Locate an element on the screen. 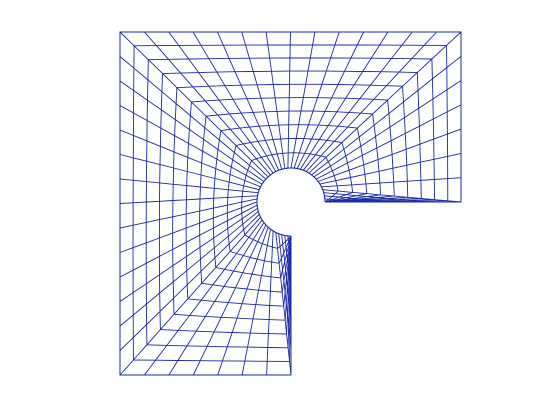 The image size is (560, 420). hole-boundary is located at coordinates (291, 202).